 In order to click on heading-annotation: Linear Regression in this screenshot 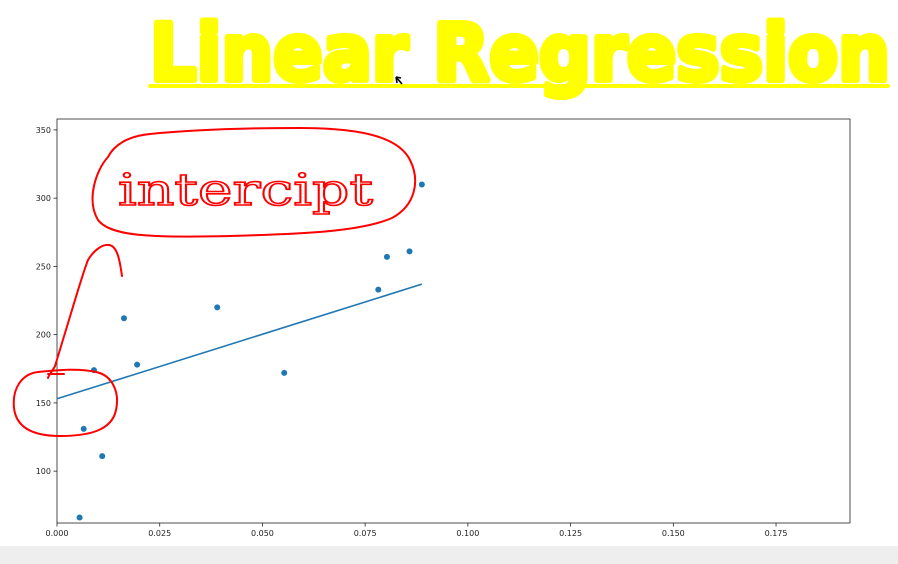, I will do `click(520, 54)`.